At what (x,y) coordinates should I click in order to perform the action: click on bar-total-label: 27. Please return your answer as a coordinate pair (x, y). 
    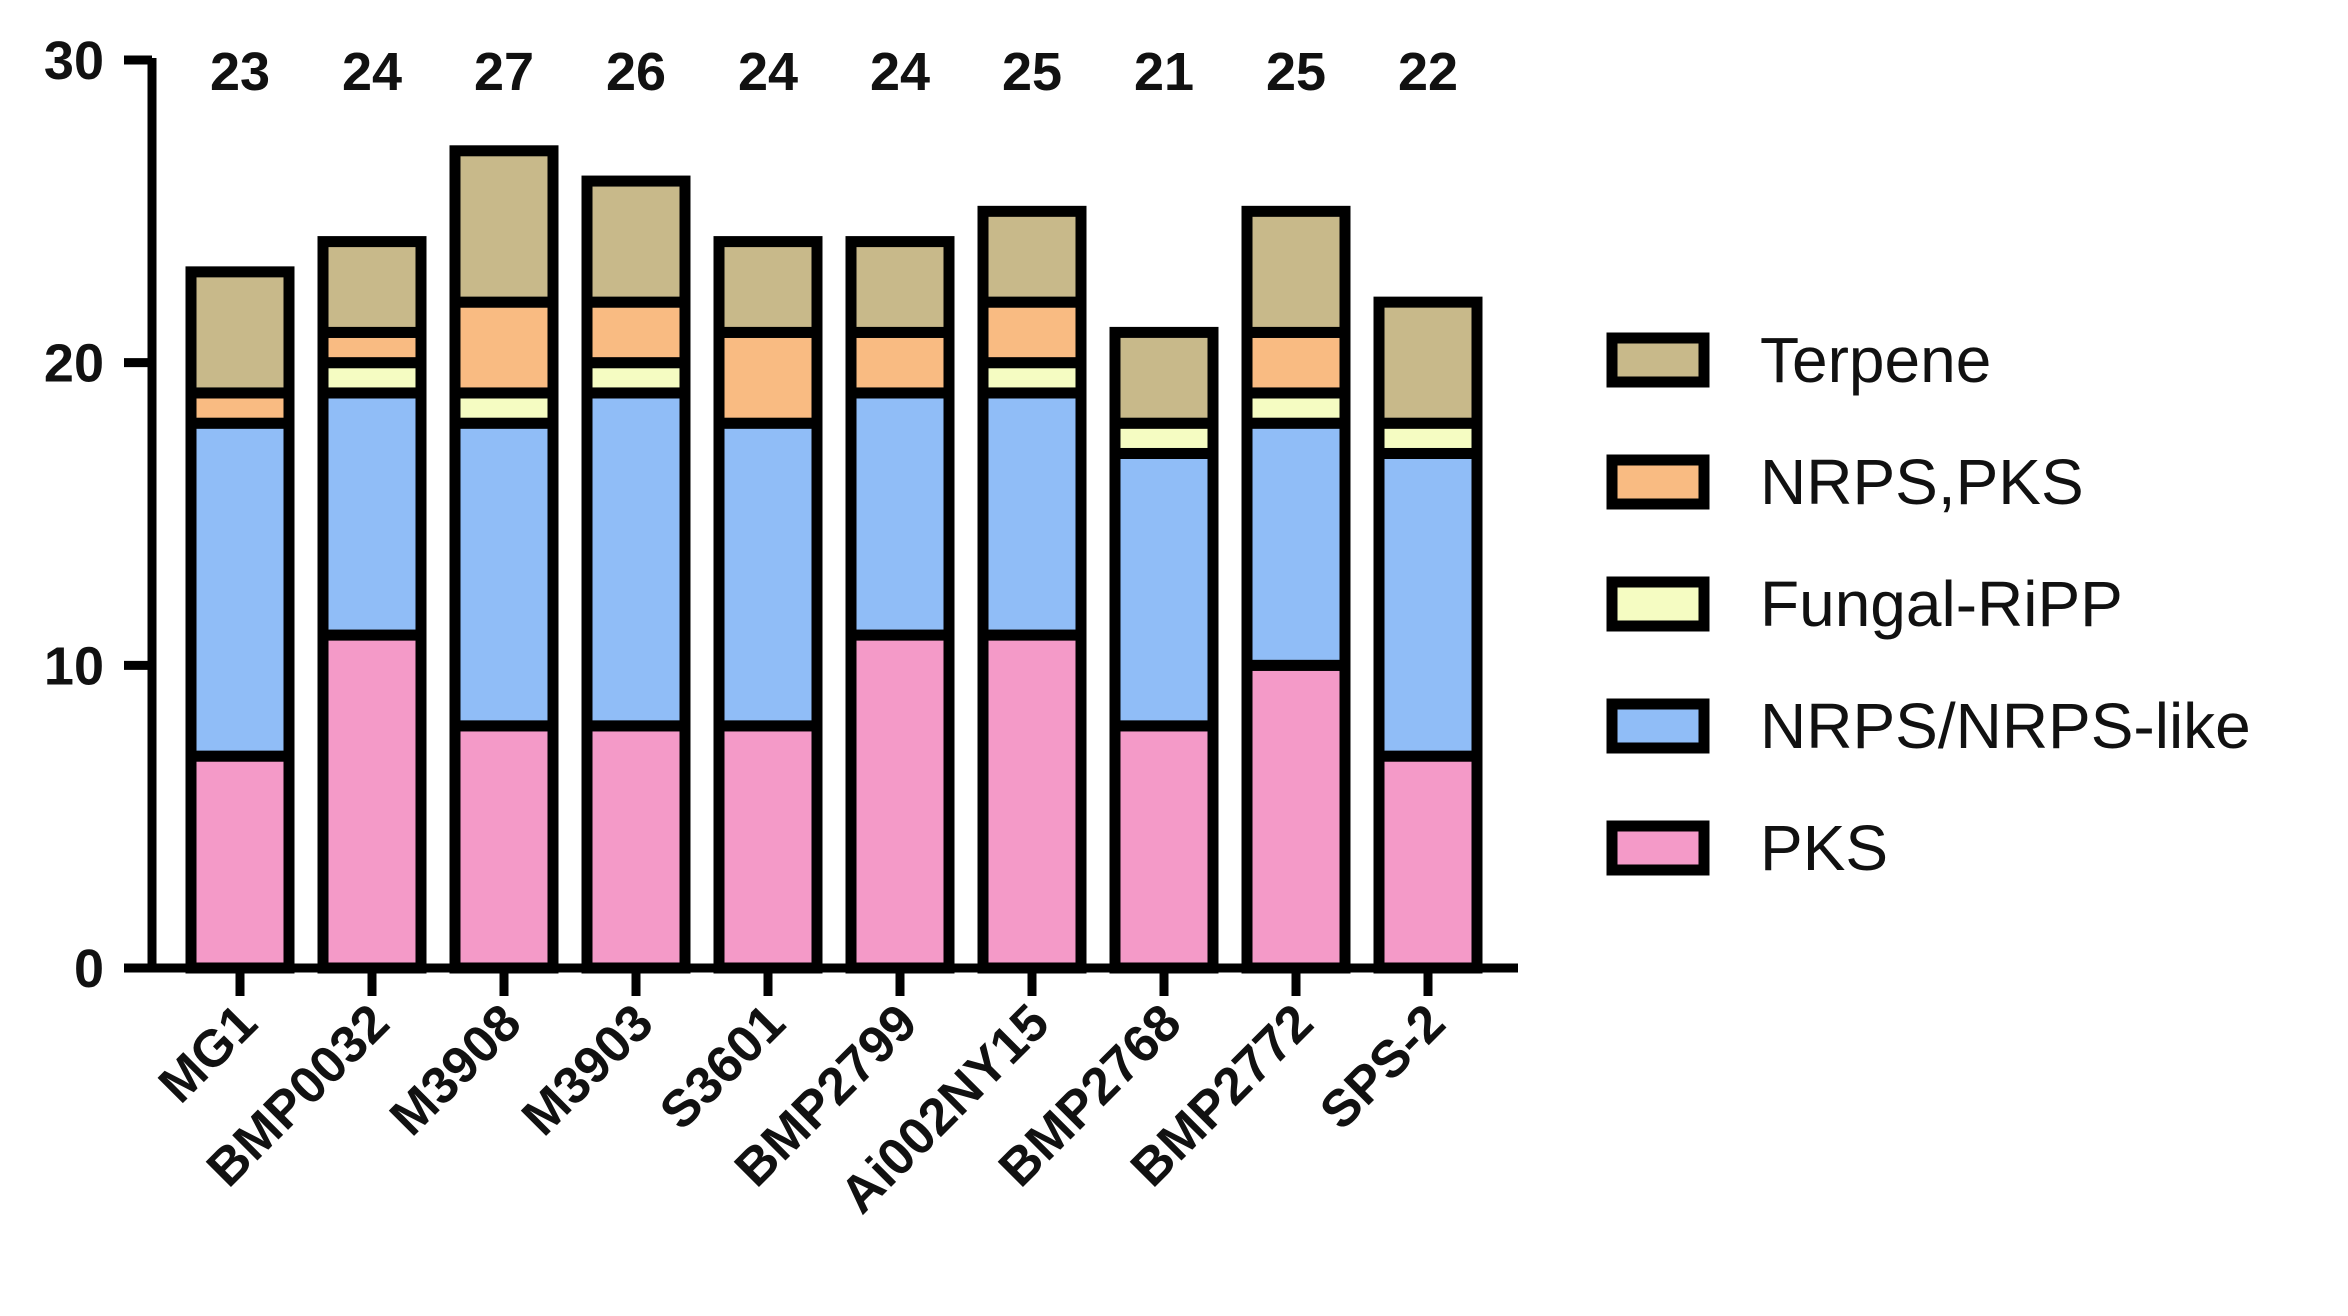
    Looking at the image, I should click on (504, 72).